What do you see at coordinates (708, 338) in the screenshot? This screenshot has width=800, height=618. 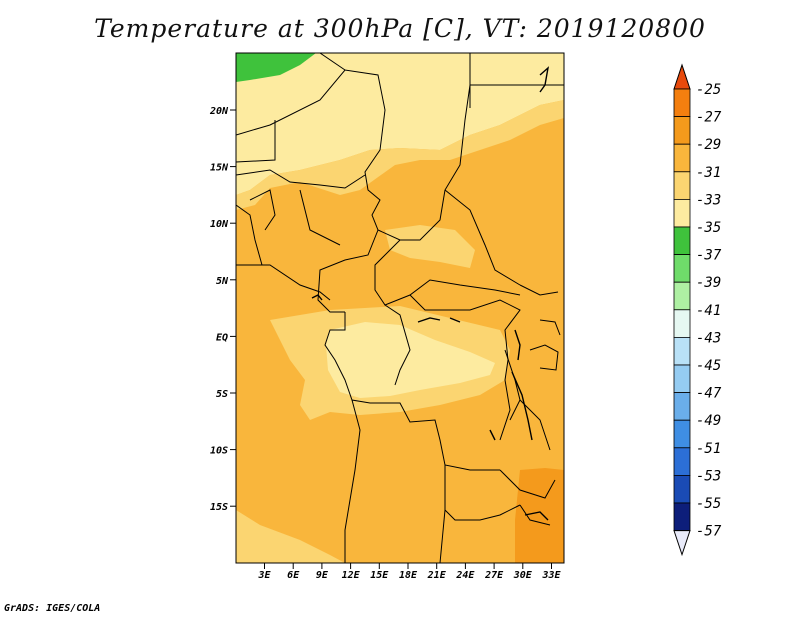 I see `colorbar-label: -43` at bounding box center [708, 338].